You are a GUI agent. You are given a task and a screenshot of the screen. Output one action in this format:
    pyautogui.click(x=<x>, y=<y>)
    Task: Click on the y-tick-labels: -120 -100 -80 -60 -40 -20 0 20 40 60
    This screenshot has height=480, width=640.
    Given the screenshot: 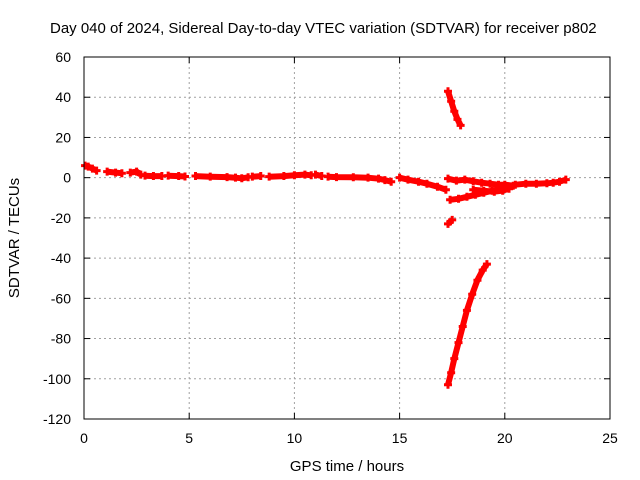 What is the action you would take?
    pyautogui.click(x=57, y=238)
    